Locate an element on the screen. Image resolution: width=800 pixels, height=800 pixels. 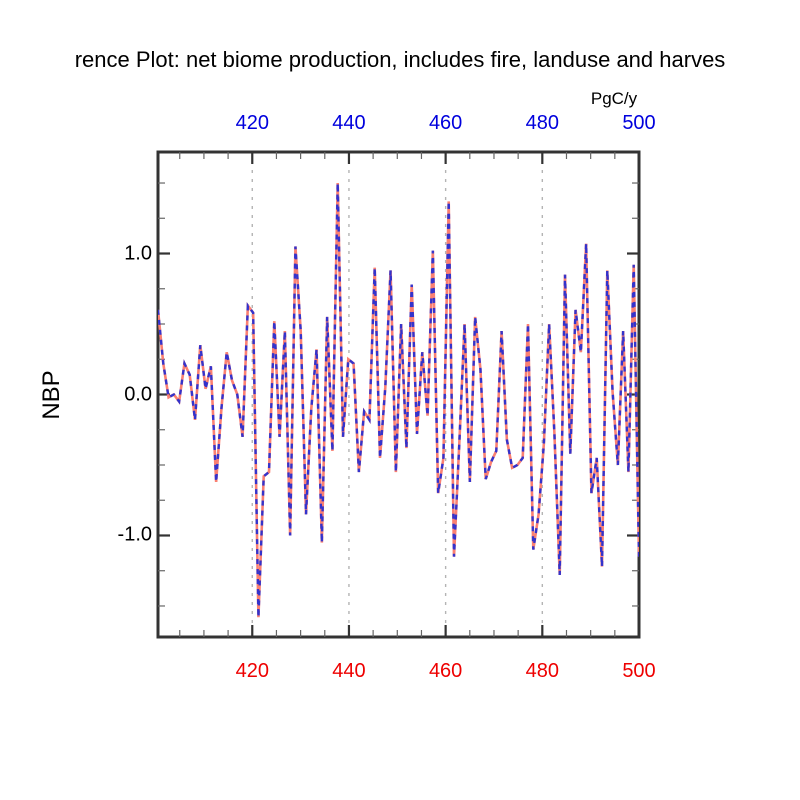
bottom-axis-tick-label: 440 is located at coordinates (349, 671).